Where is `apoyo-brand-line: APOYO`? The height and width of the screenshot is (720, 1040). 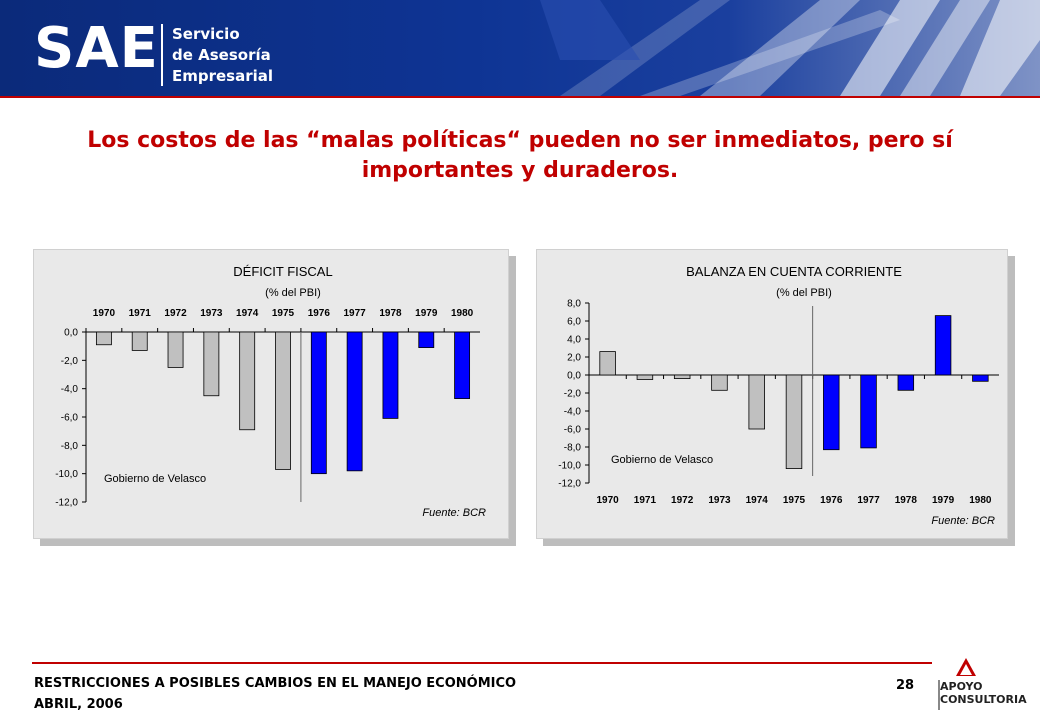
apoyo-brand-line: APOYO is located at coordinates (961, 686).